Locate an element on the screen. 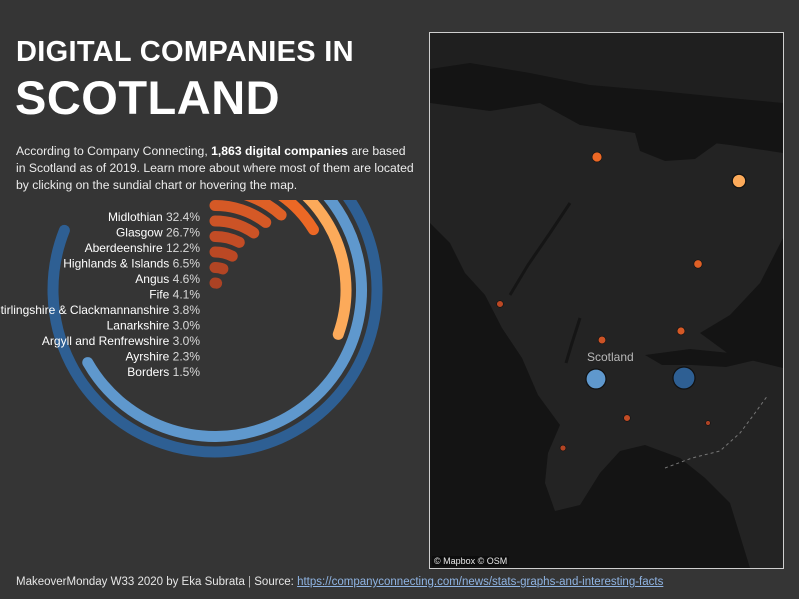 This screenshot has height=599, width=799. sundial-label-value-3: 6.5% is located at coordinates (187, 264).